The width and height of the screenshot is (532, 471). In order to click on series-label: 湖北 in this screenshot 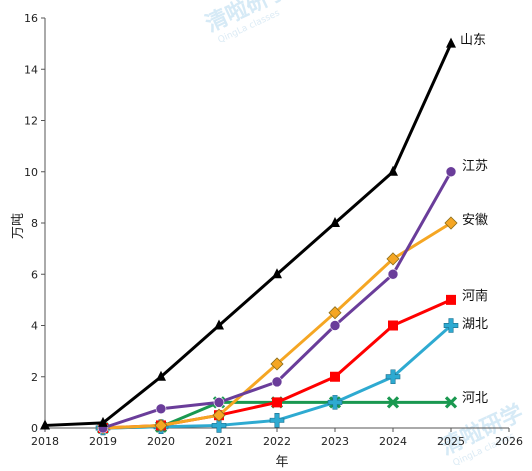, I will do `click(475, 324)`.